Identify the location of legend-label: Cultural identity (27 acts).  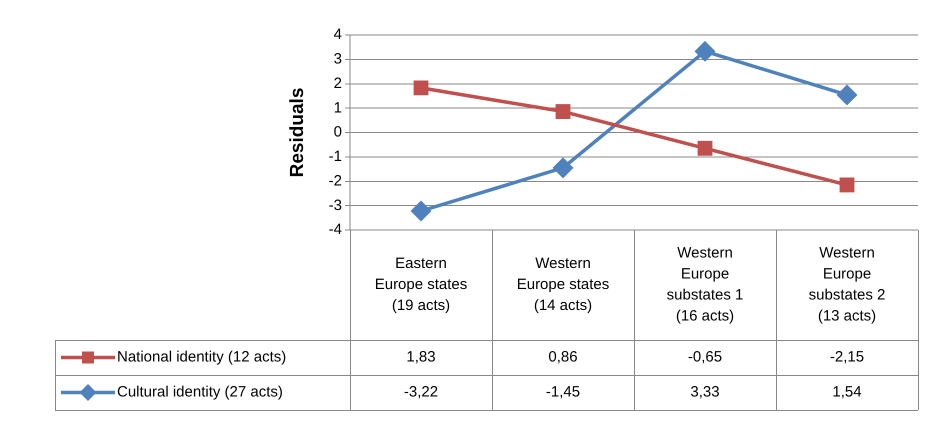
(200, 392).